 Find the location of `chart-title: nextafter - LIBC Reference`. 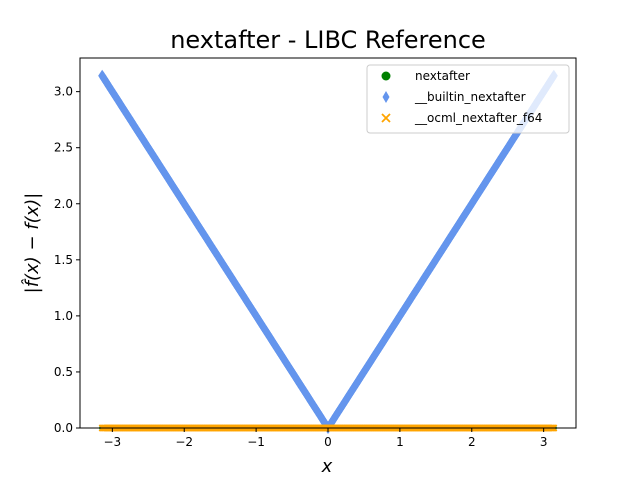

chart-title: nextafter - LIBC Reference is located at coordinates (328, 40).